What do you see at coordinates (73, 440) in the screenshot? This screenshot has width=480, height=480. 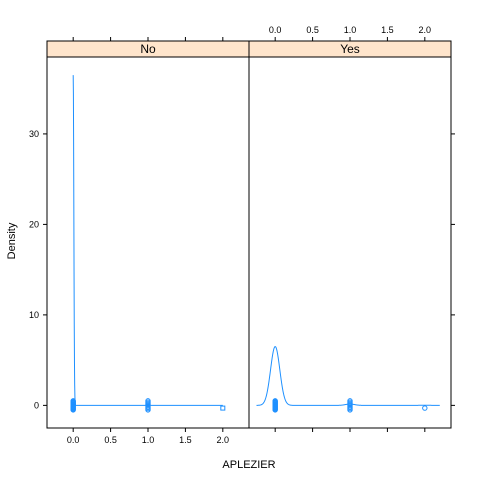 I see `x-tick-label-bottom: 0.0` at bounding box center [73, 440].